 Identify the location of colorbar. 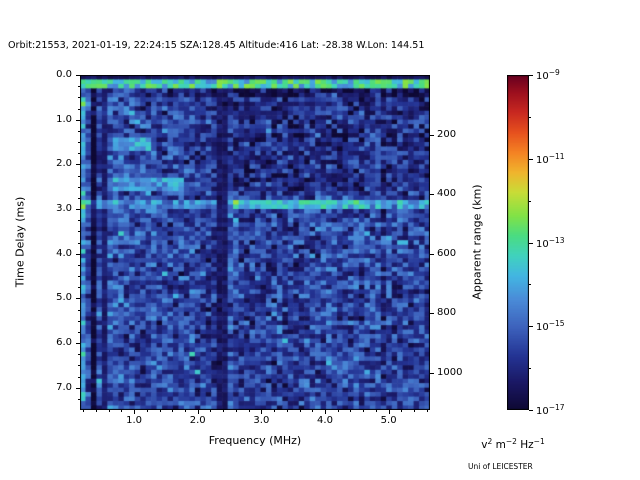
(518, 242).